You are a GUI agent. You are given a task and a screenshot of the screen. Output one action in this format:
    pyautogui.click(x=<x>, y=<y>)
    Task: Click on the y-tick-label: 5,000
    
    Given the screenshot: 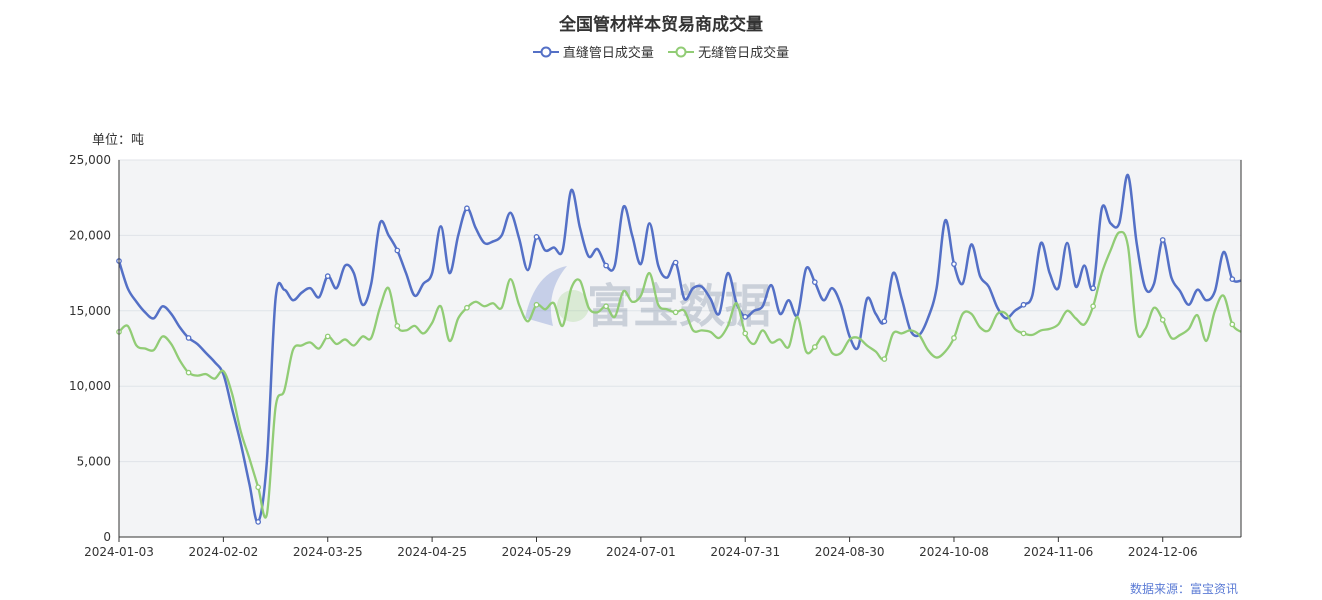 What is the action you would take?
    pyautogui.click(x=94, y=462)
    